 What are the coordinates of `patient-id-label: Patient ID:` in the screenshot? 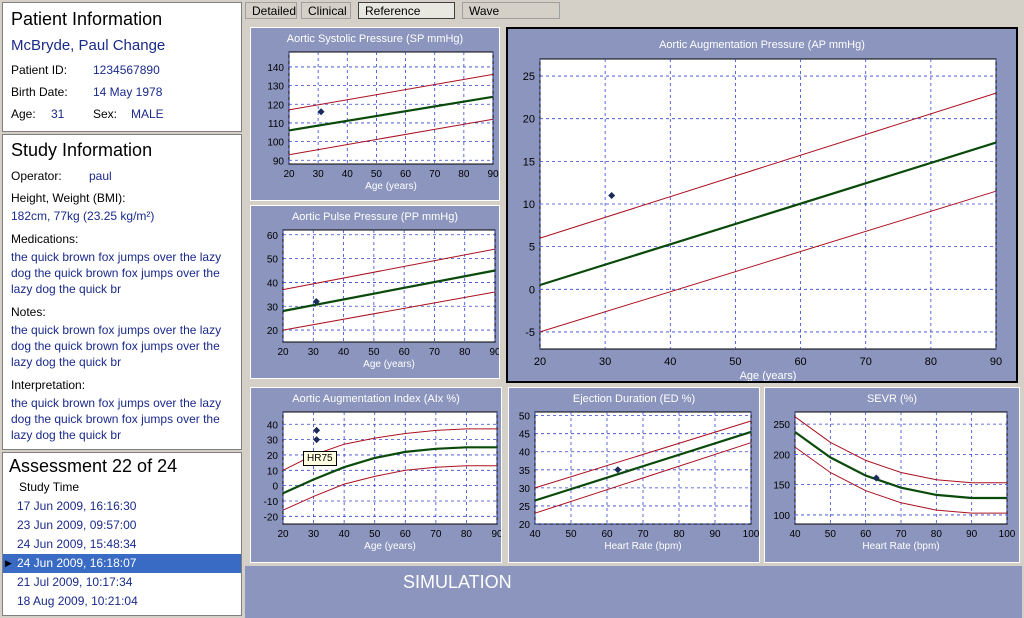 It's located at (39, 70).